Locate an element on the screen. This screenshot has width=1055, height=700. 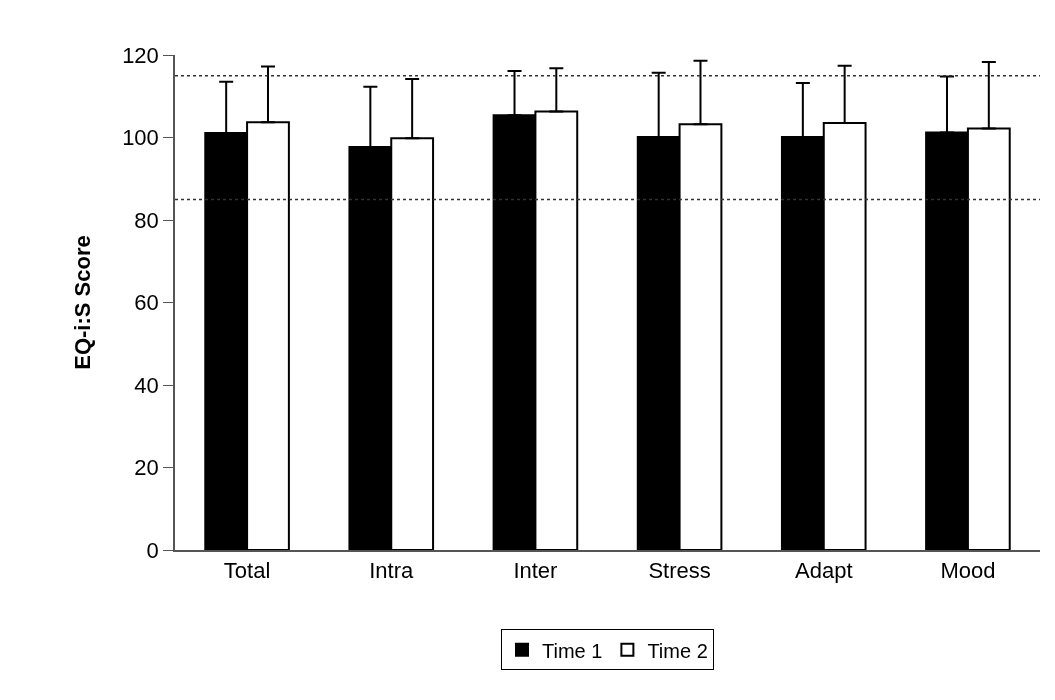
y-tick-label: 0 is located at coordinates (152, 550).